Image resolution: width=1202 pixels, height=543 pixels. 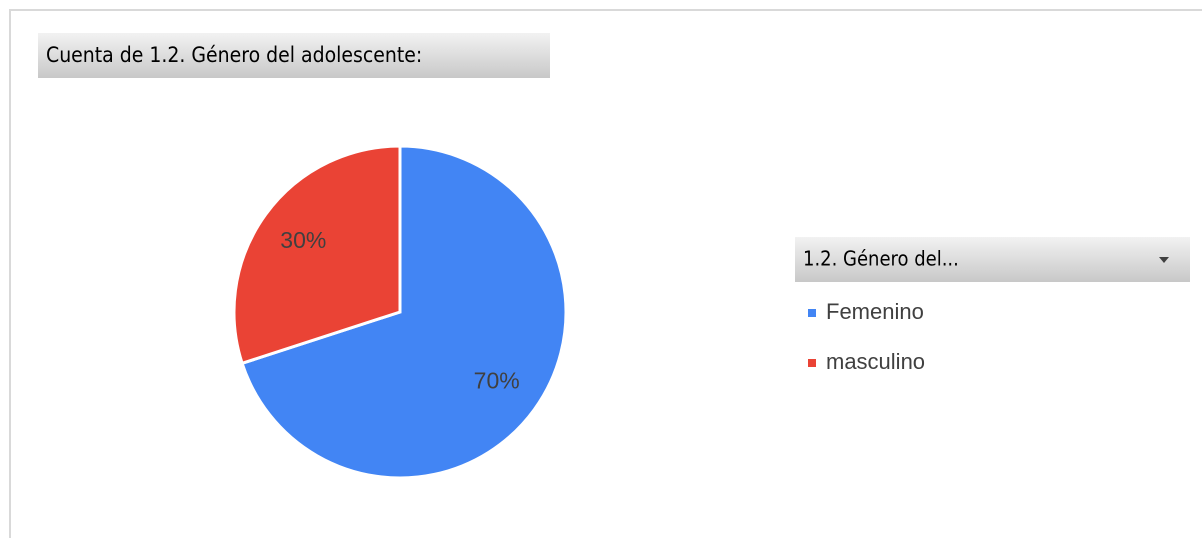 What do you see at coordinates (317, 255) in the screenshot?
I see `pie-slice` at bounding box center [317, 255].